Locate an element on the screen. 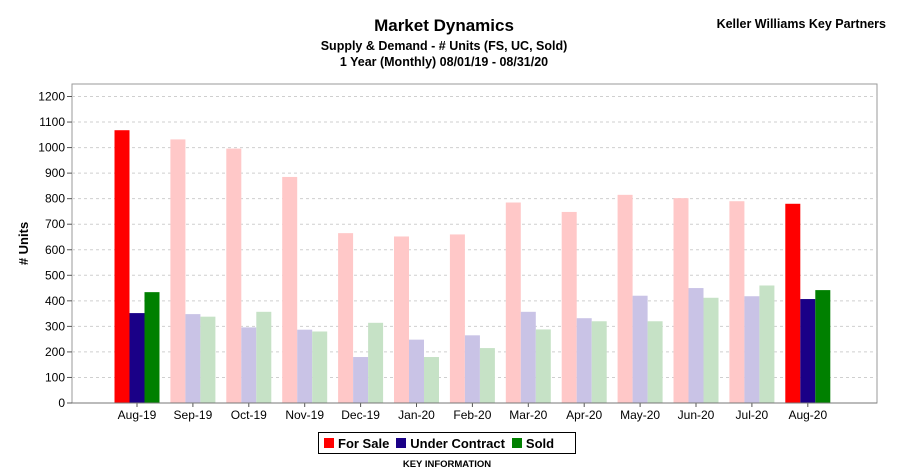  legend-swatch-for-sale is located at coordinates (329, 443).